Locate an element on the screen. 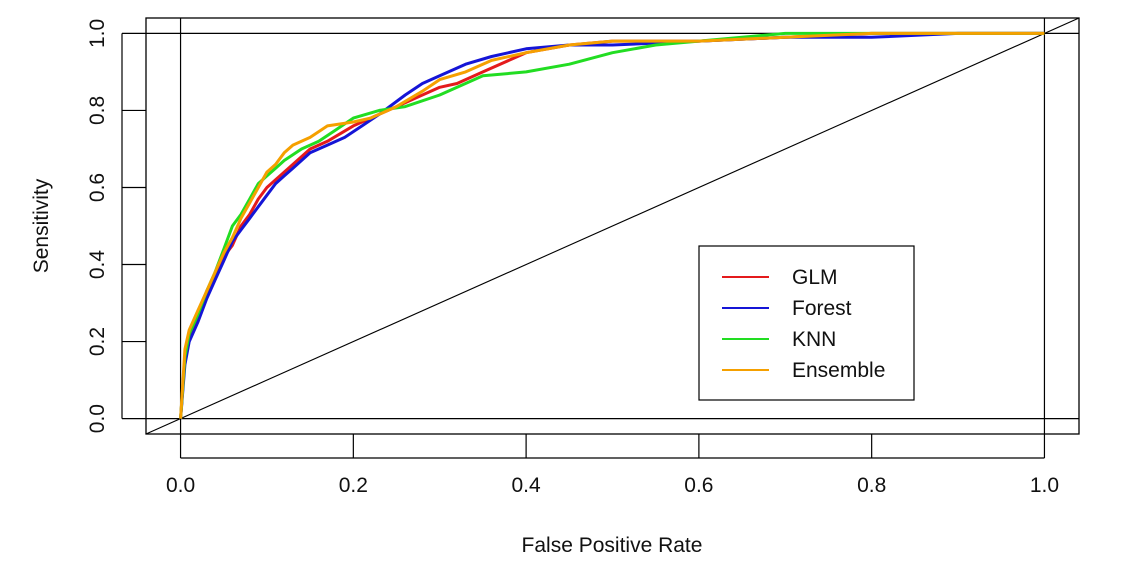 This screenshot has height=571, width=1121. legend: GLM Forest KNN Ensemble is located at coordinates (806, 323).